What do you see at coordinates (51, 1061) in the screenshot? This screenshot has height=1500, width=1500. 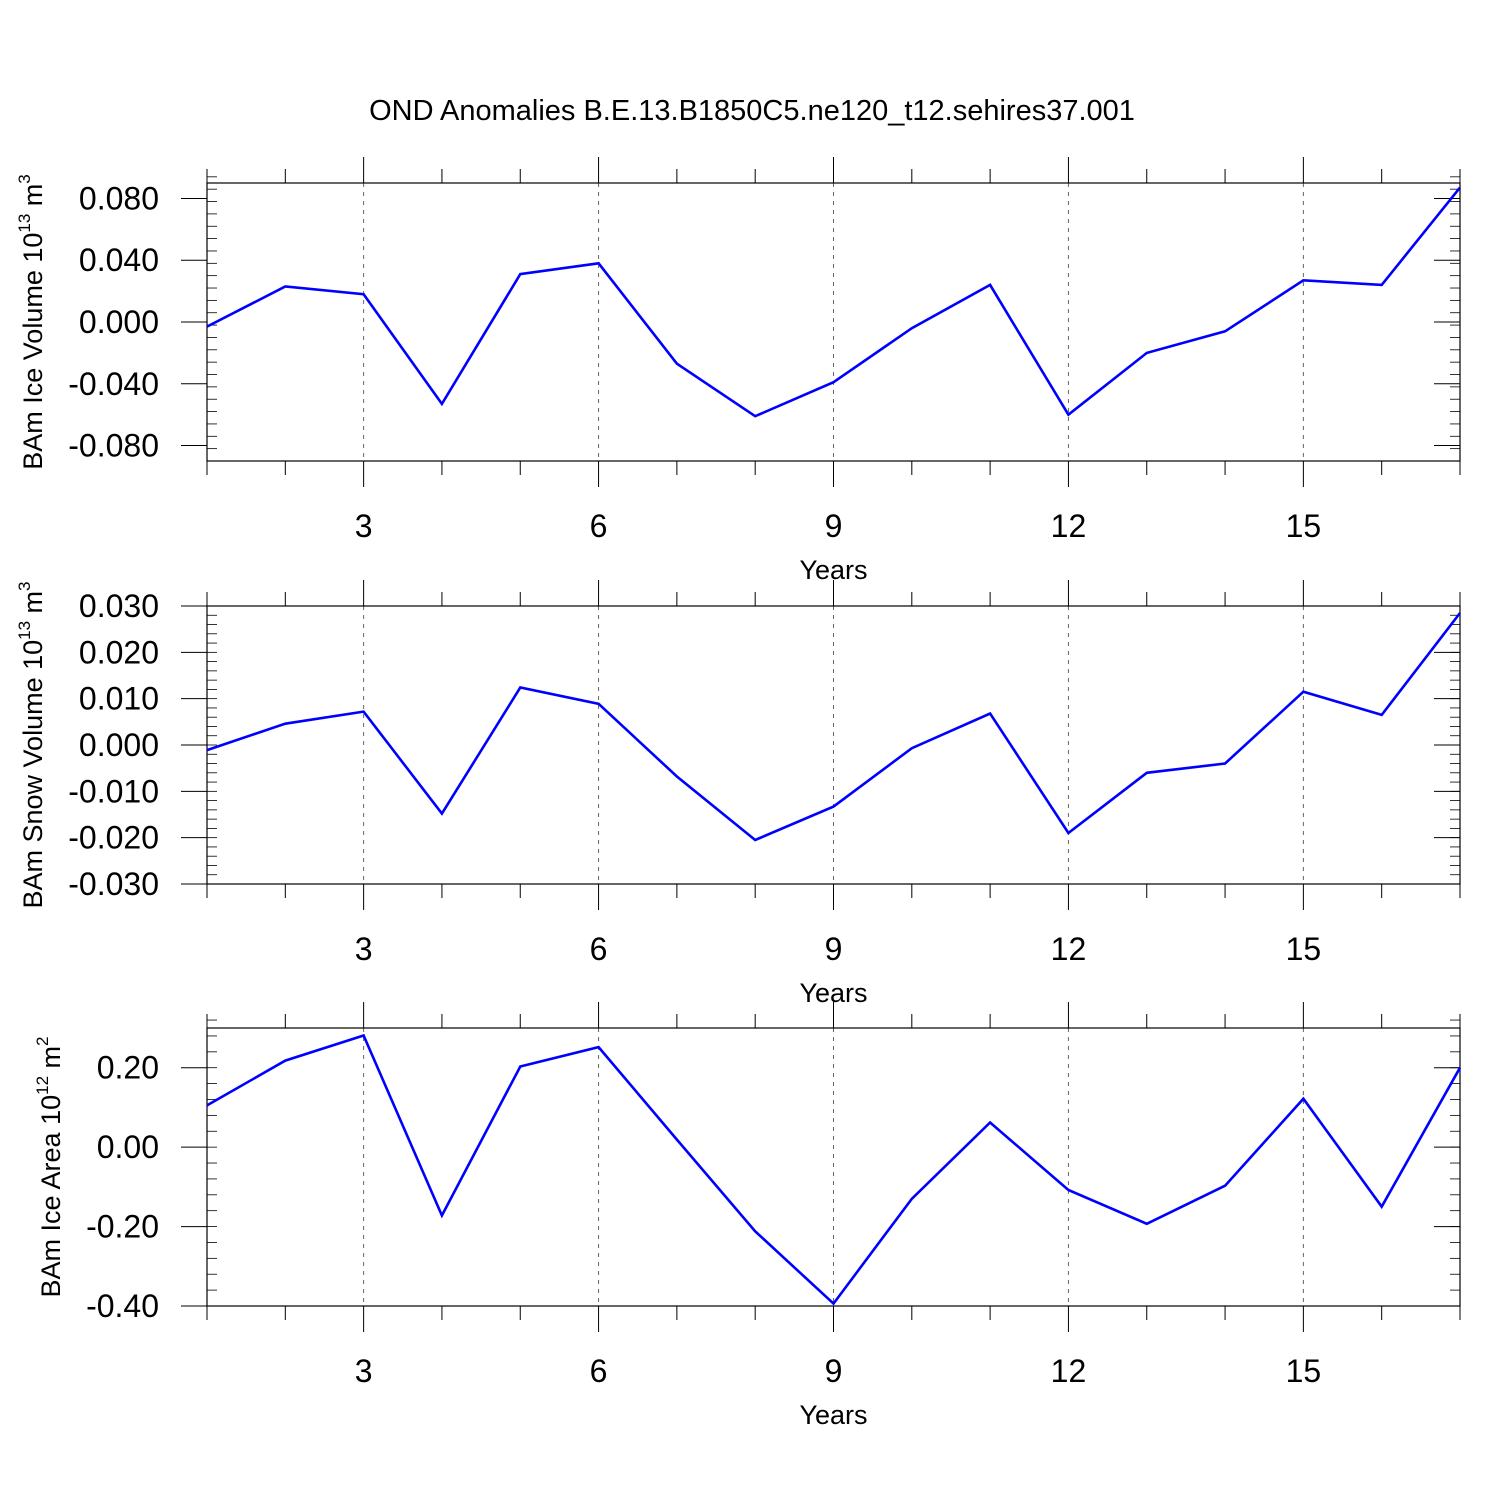 I see `panel-3-y-axis-title-part: m` at bounding box center [51, 1061].